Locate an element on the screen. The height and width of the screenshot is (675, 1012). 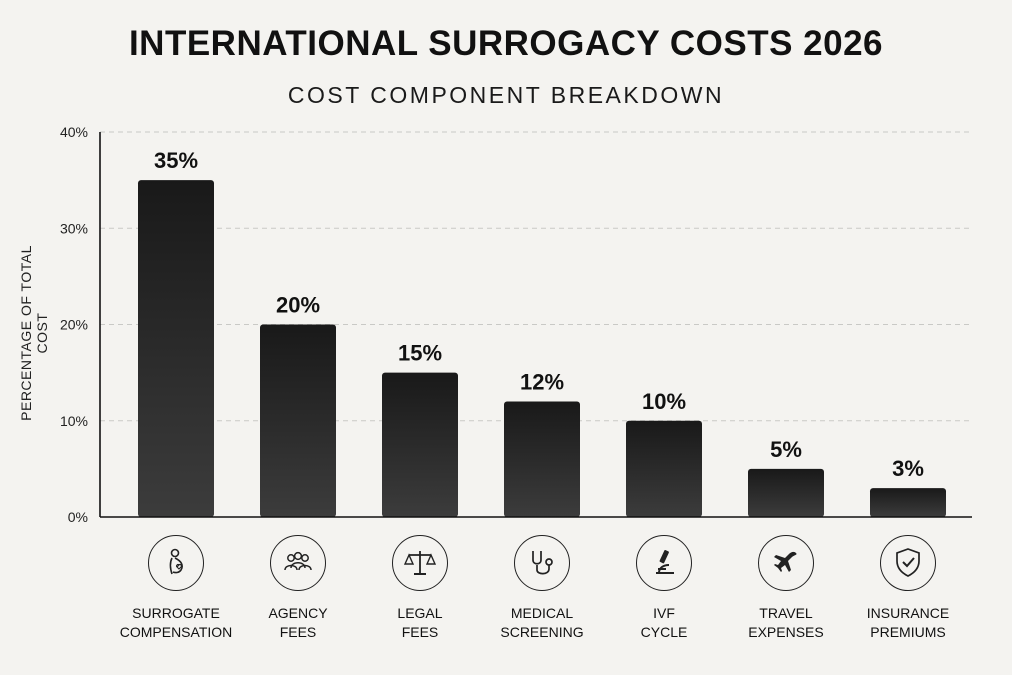
y-tick-label: 0% is located at coordinates (78, 517).